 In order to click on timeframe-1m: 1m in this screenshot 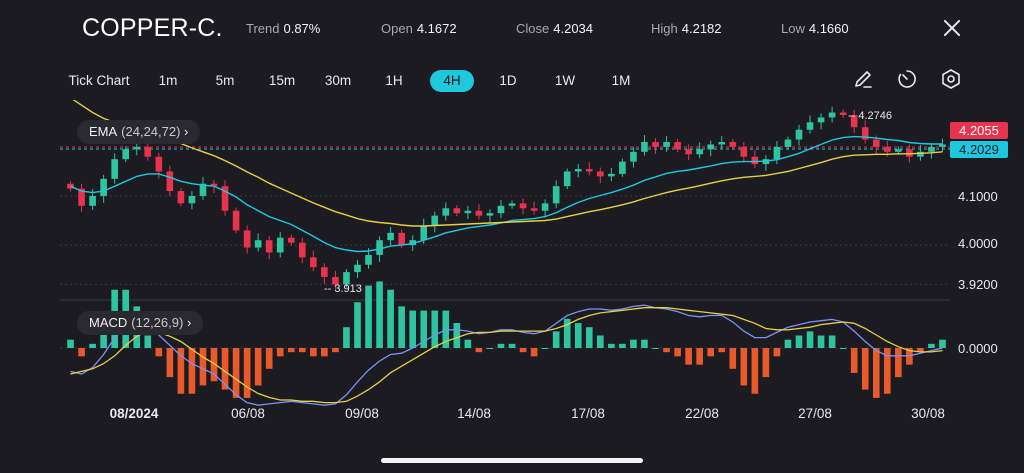, I will do `click(168, 80)`.